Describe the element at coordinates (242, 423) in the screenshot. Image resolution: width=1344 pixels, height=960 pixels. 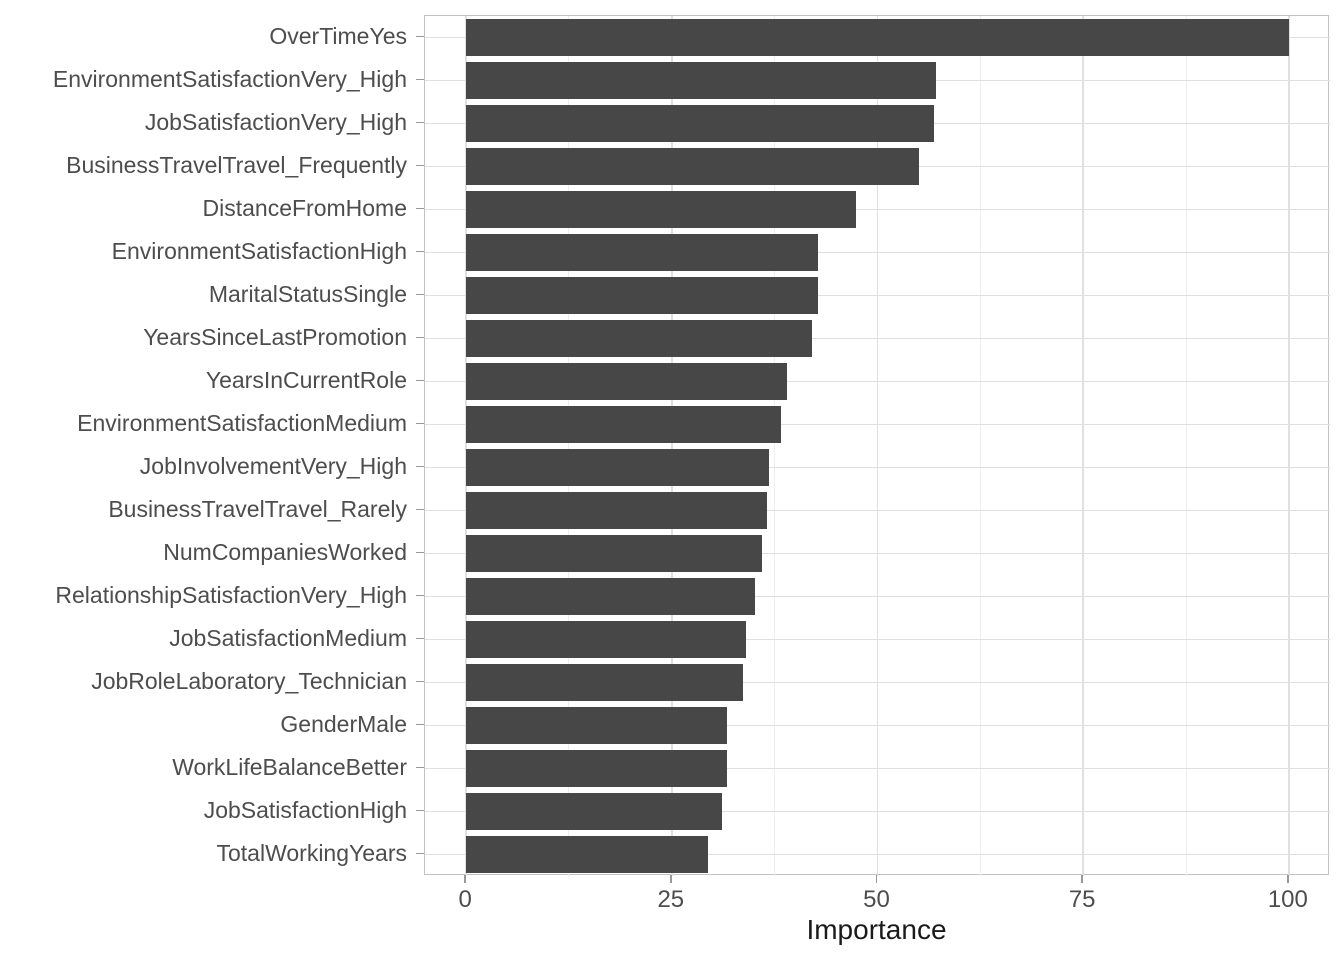
I see `y-axis-label: EnvironmentSatisfactionMedium` at that location.